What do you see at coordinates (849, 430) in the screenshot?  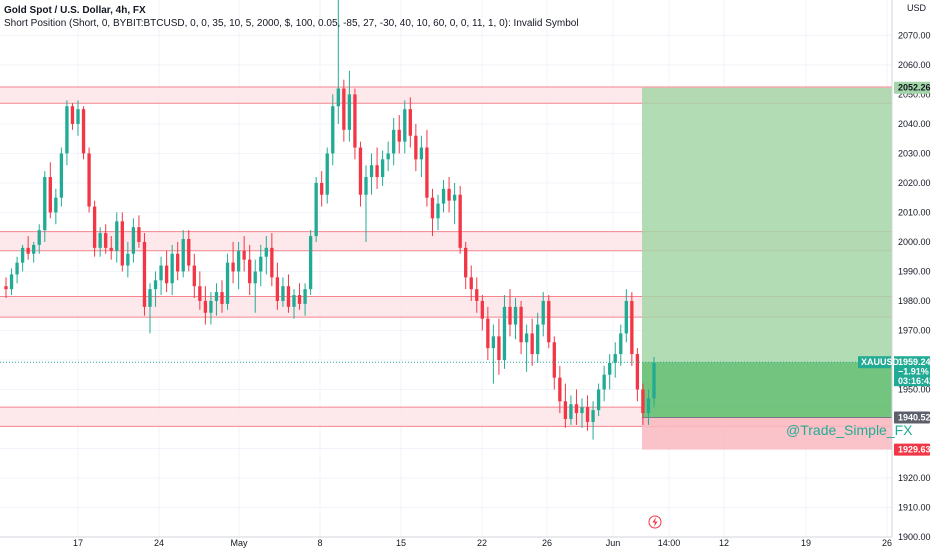 I see `watermark: @Trade_Simple_FX` at bounding box center [849, 430].